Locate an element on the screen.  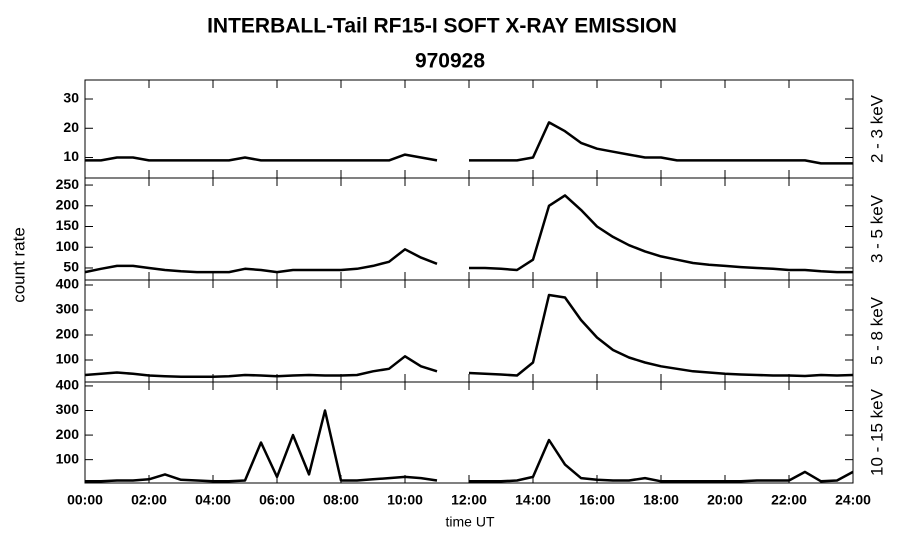
y-tick-label: 50 is located at coordinates (71, 267).